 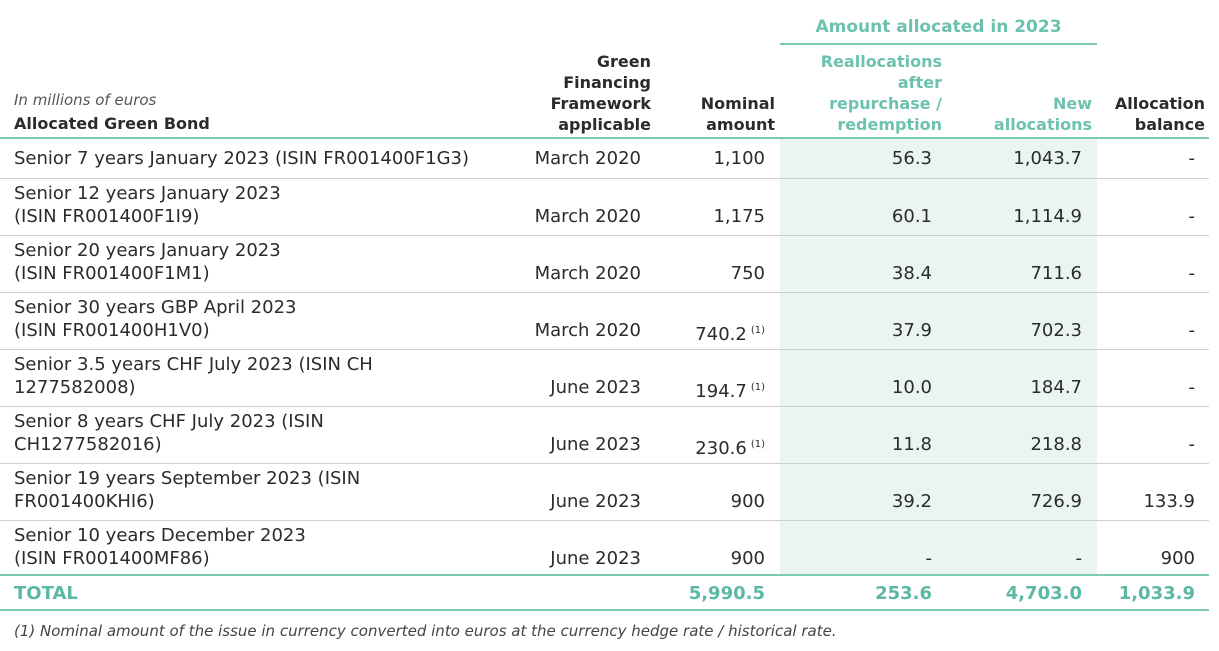 I want to click on total-balance: 1,033.9, so click(x=1156, y=593).